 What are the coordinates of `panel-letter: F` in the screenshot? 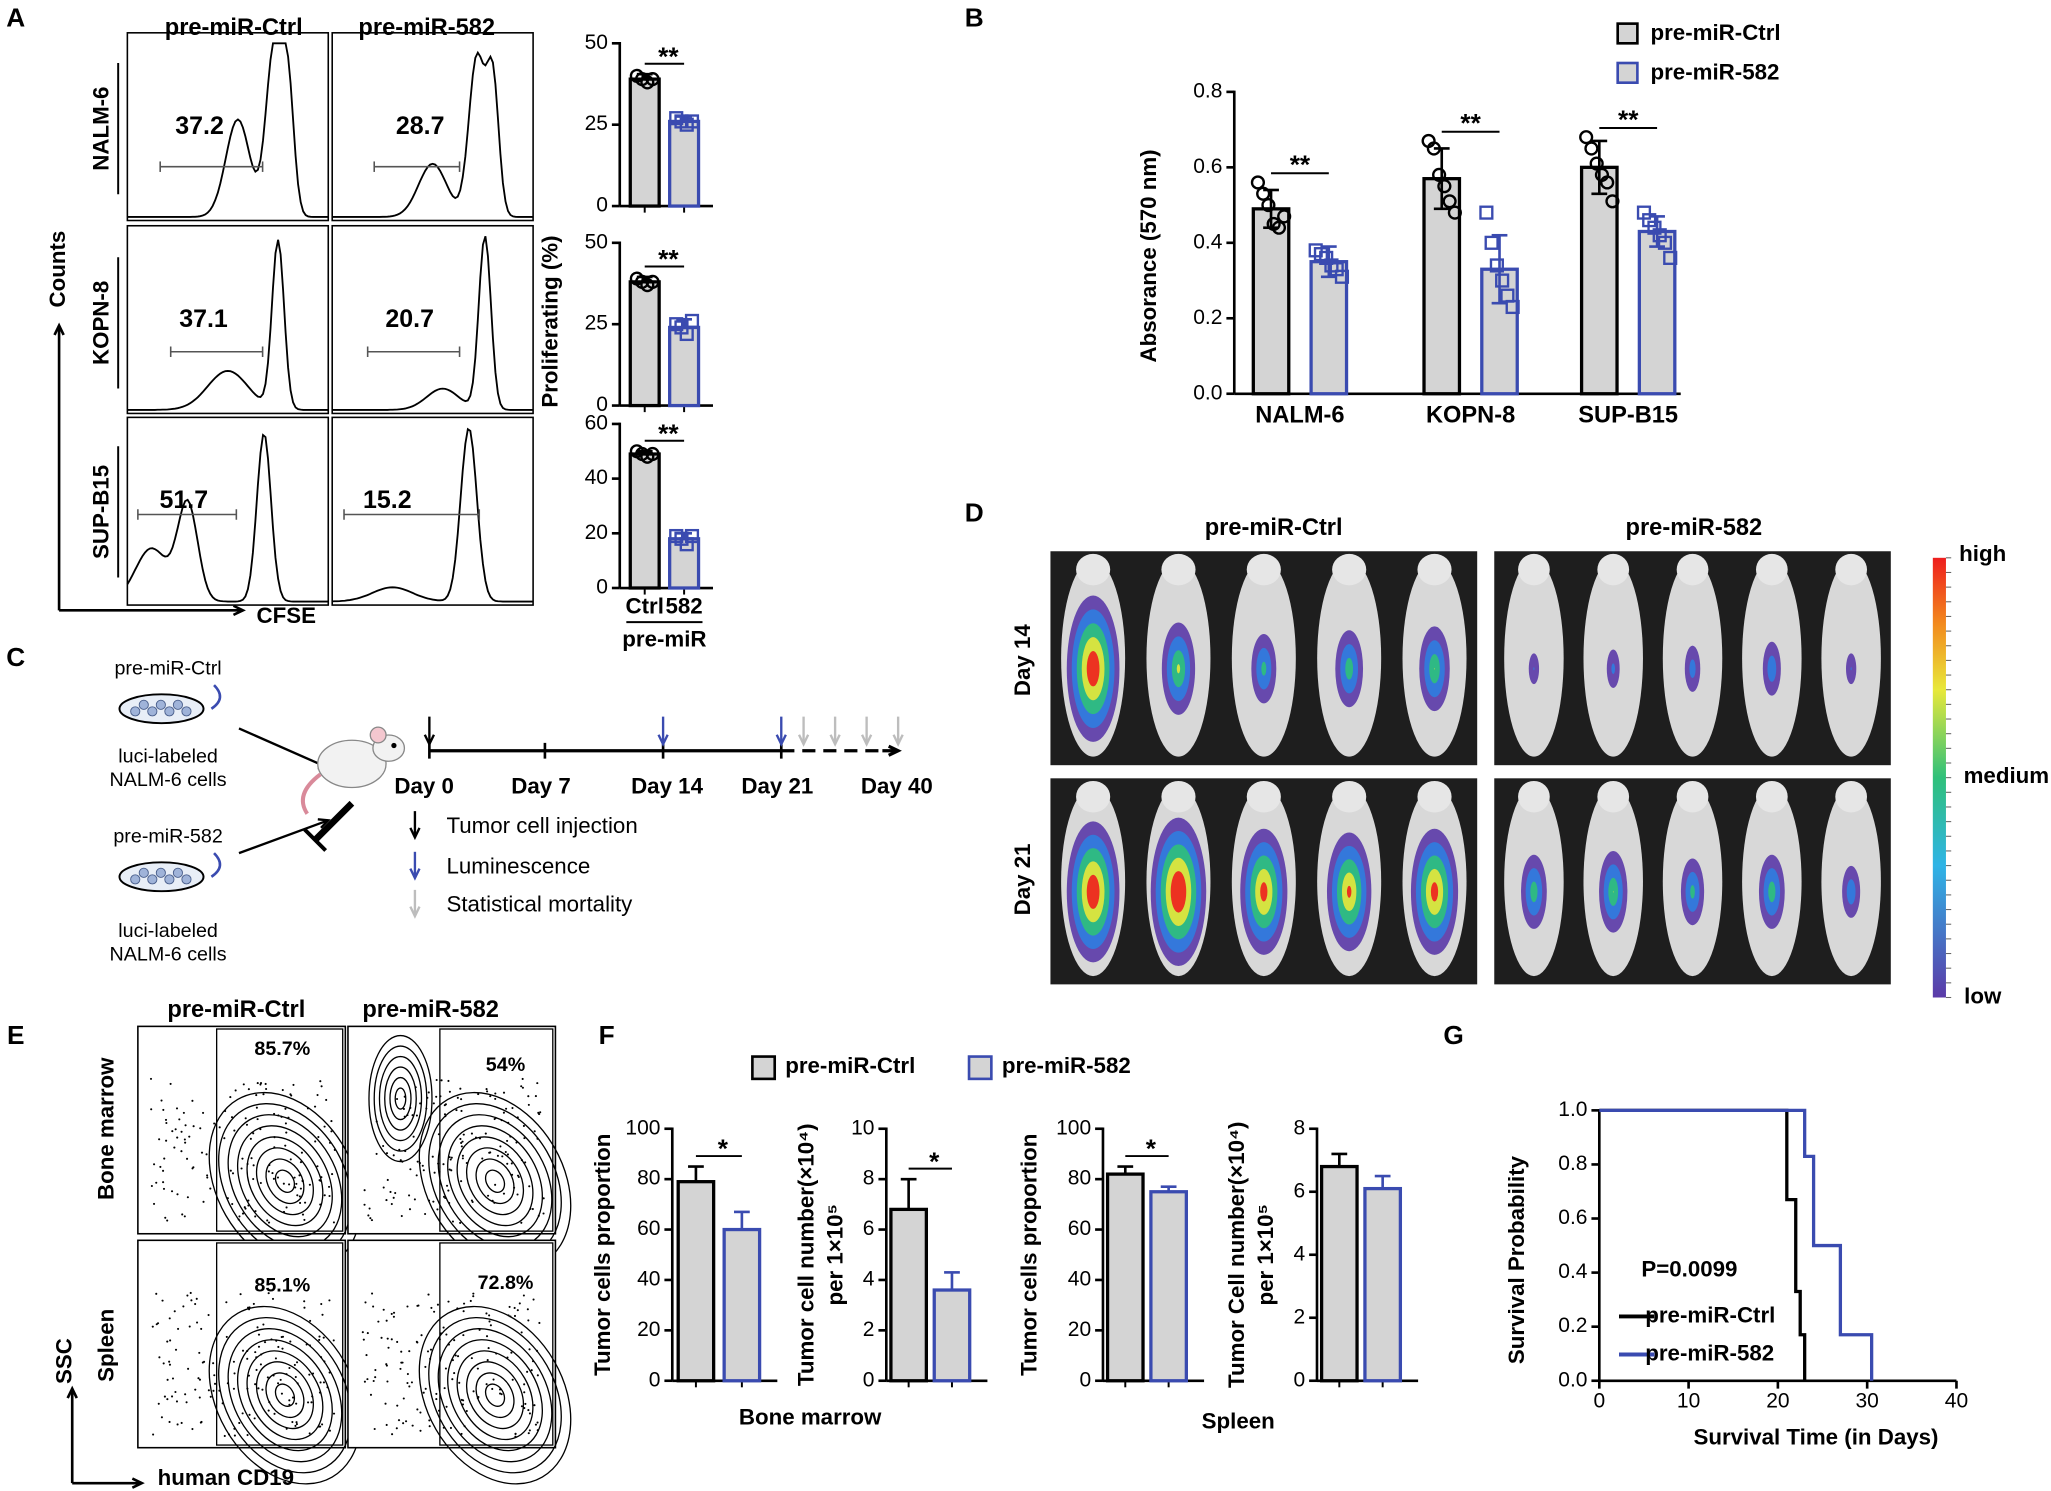 It's located at (607, 1035).